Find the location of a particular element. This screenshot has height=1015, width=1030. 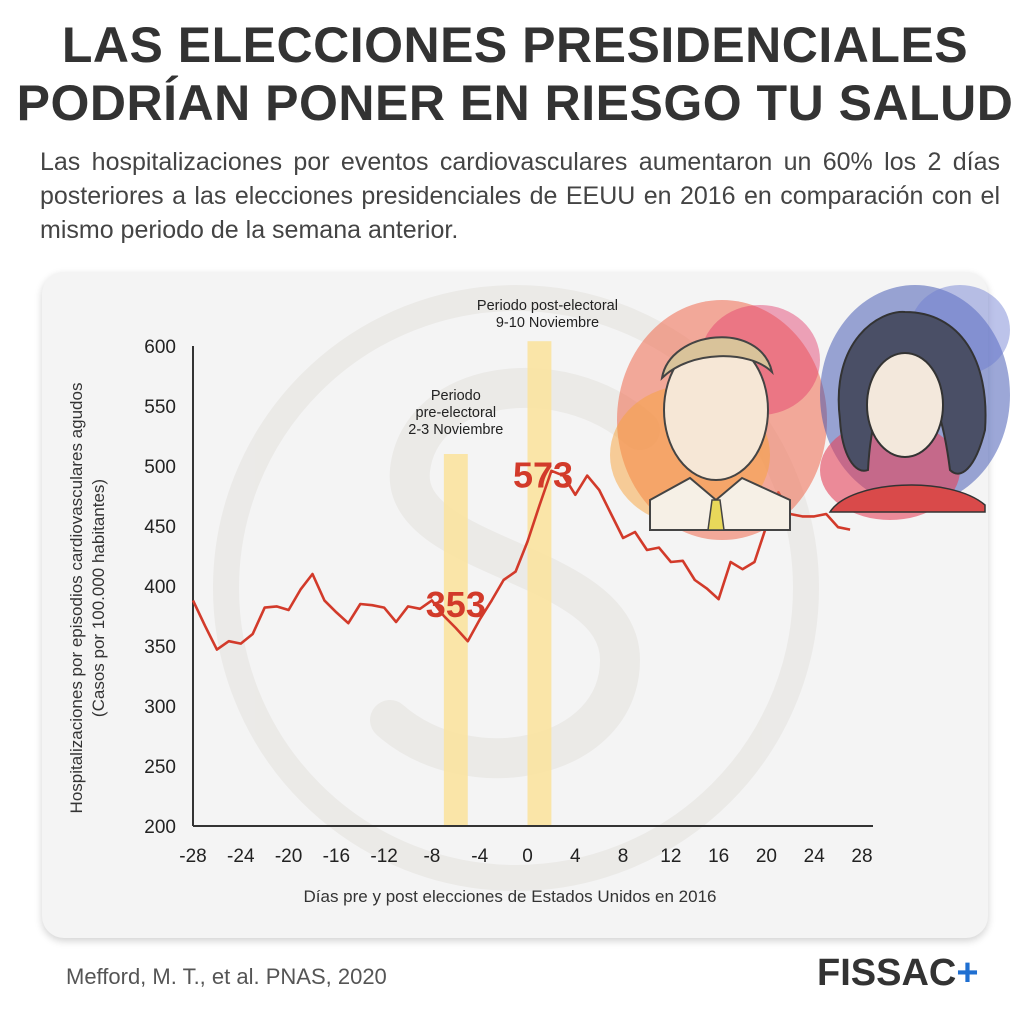

brand-name: FISSAC is located at coordinates (887, 973).